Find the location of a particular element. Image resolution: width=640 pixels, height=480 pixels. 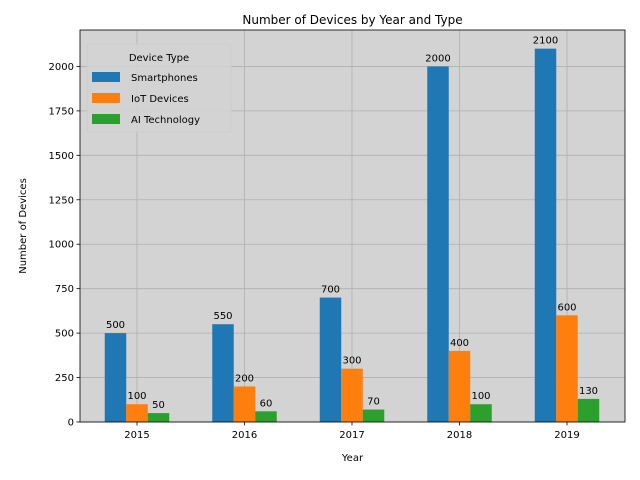

legend-box is located at coordinates (159, 88).